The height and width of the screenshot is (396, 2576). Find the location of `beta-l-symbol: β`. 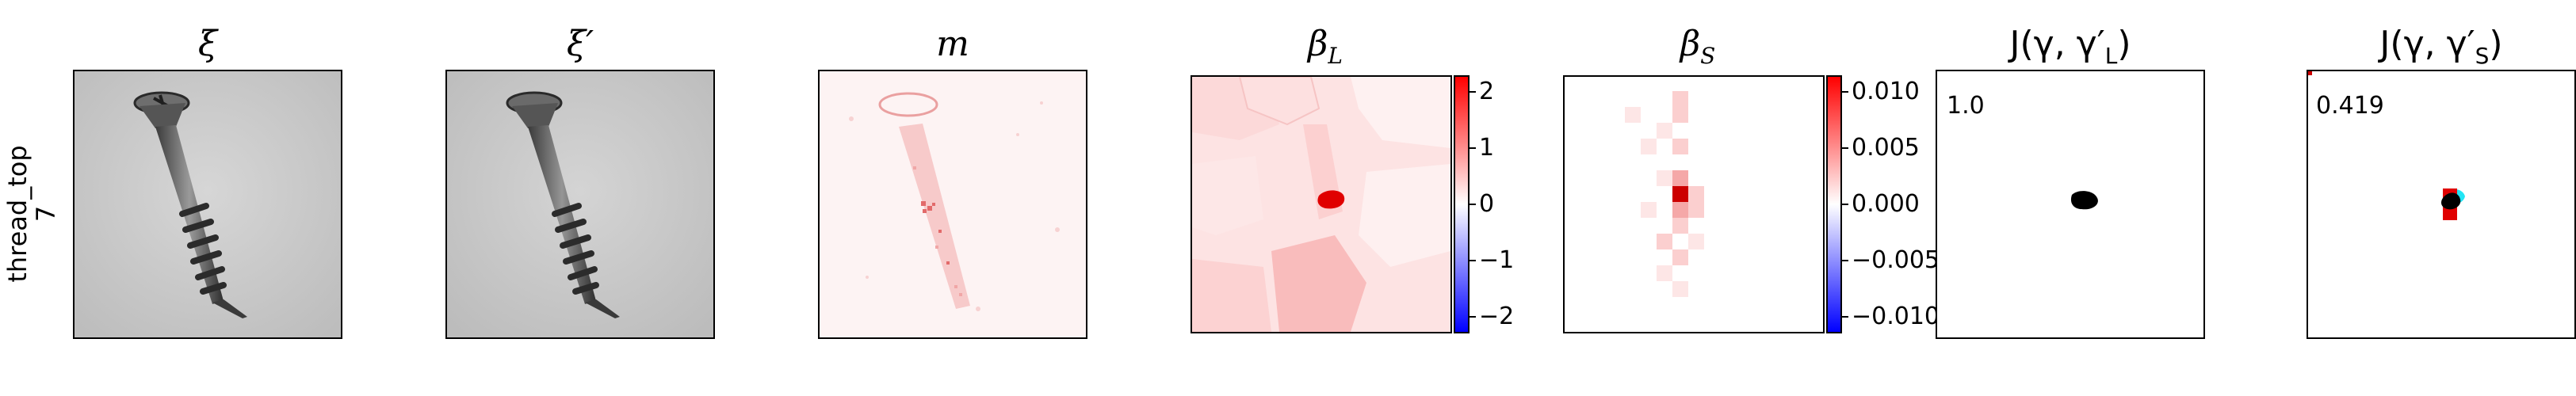

beta-l-symbol: β is located at coordinates (1317, 44).